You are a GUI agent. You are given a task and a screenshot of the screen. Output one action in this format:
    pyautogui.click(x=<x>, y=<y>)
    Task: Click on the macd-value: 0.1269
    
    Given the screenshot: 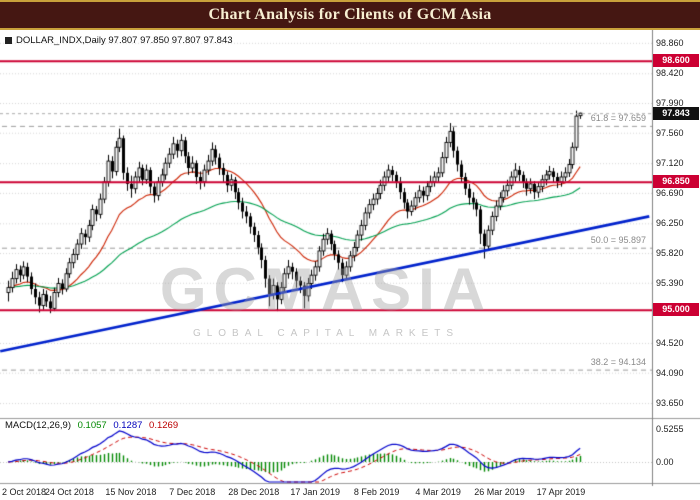 What is the action you would take?
    pyautogui.click(x=162, y=425)
    